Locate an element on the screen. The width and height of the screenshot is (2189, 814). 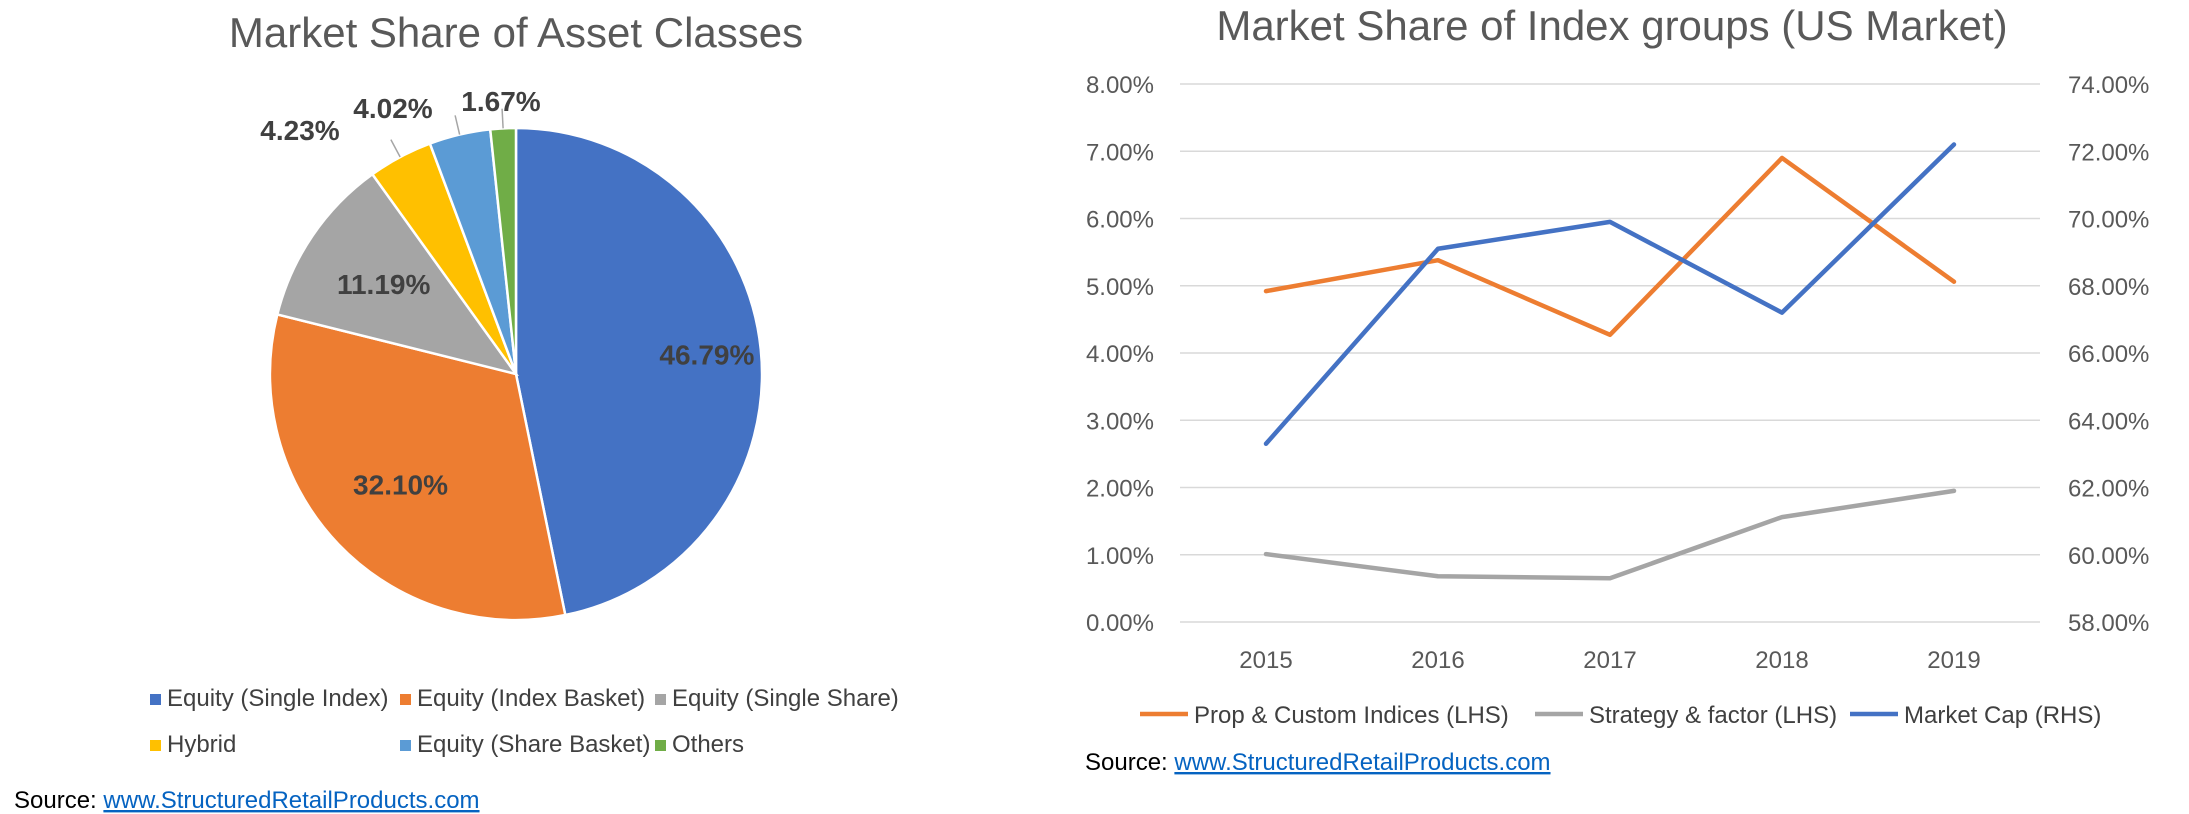
pie-source: Source: www.StructuredRetailProducts.com is located at coordinates (247, 800).